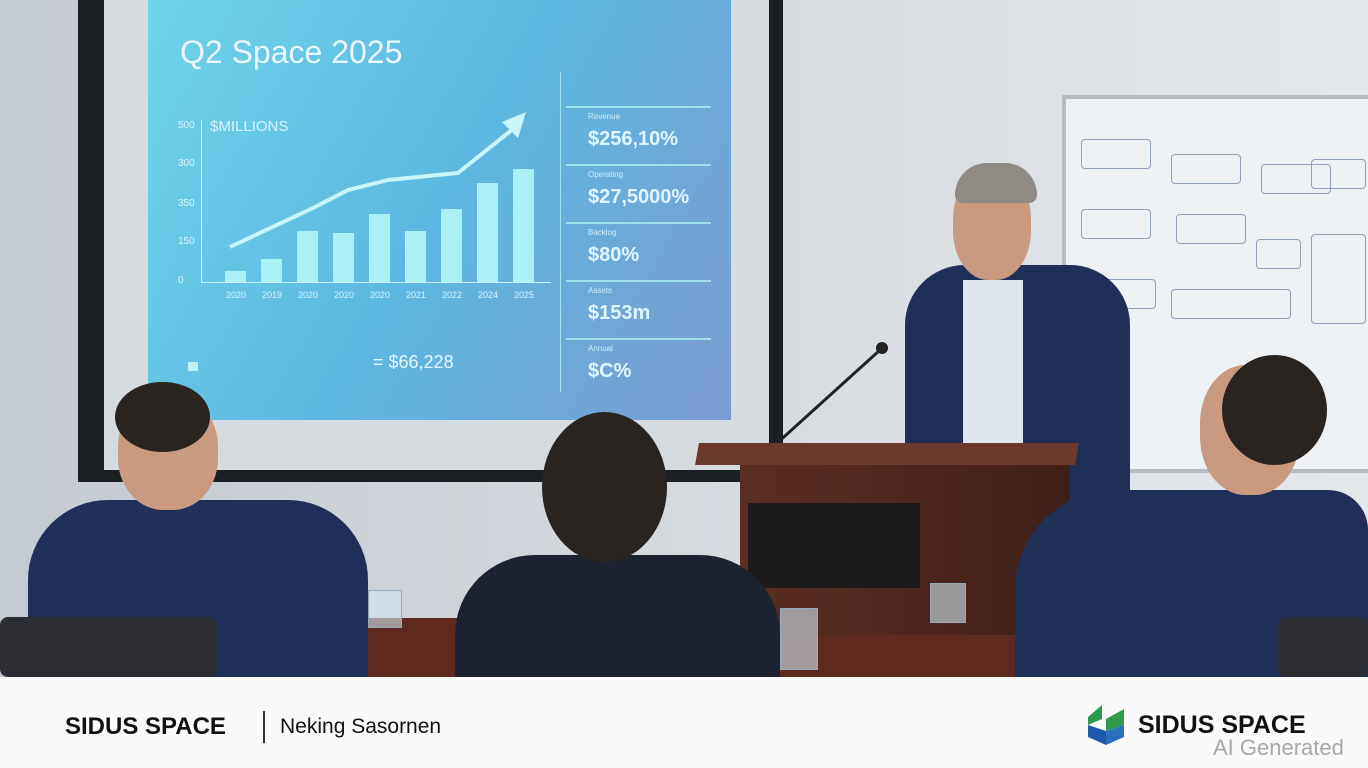  Describe the element at coordinates (602, 232) in the screenshot. I see `kpi-label: Backlog` at that location.